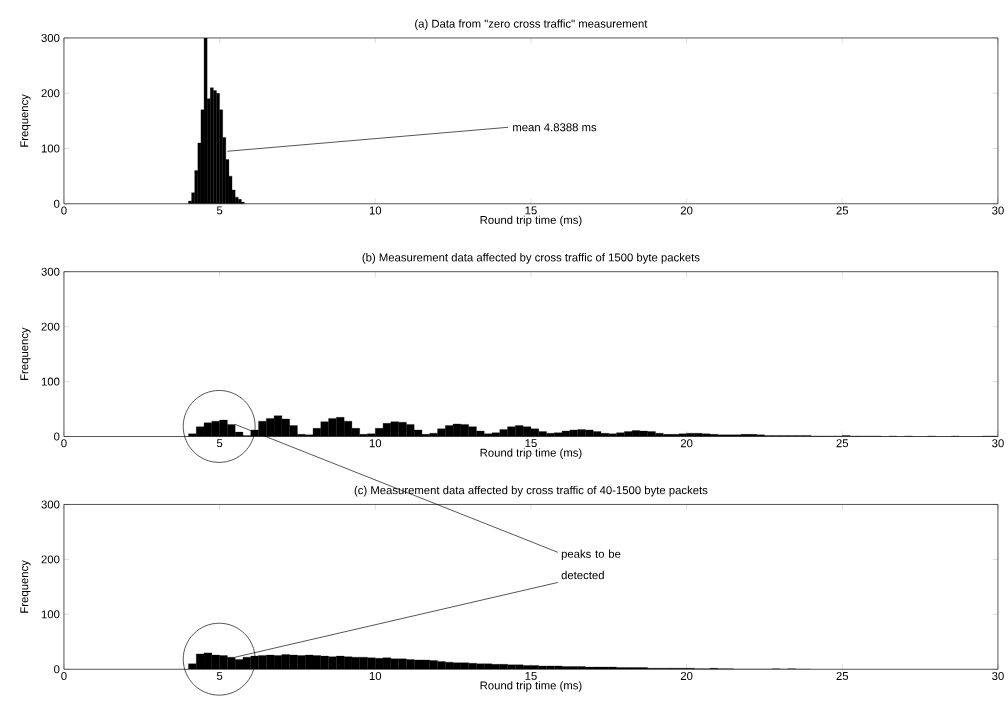  Describe the element at coordinates (591, 564) in the screenshot. I see `annotation: peaks to be detected` at that location.